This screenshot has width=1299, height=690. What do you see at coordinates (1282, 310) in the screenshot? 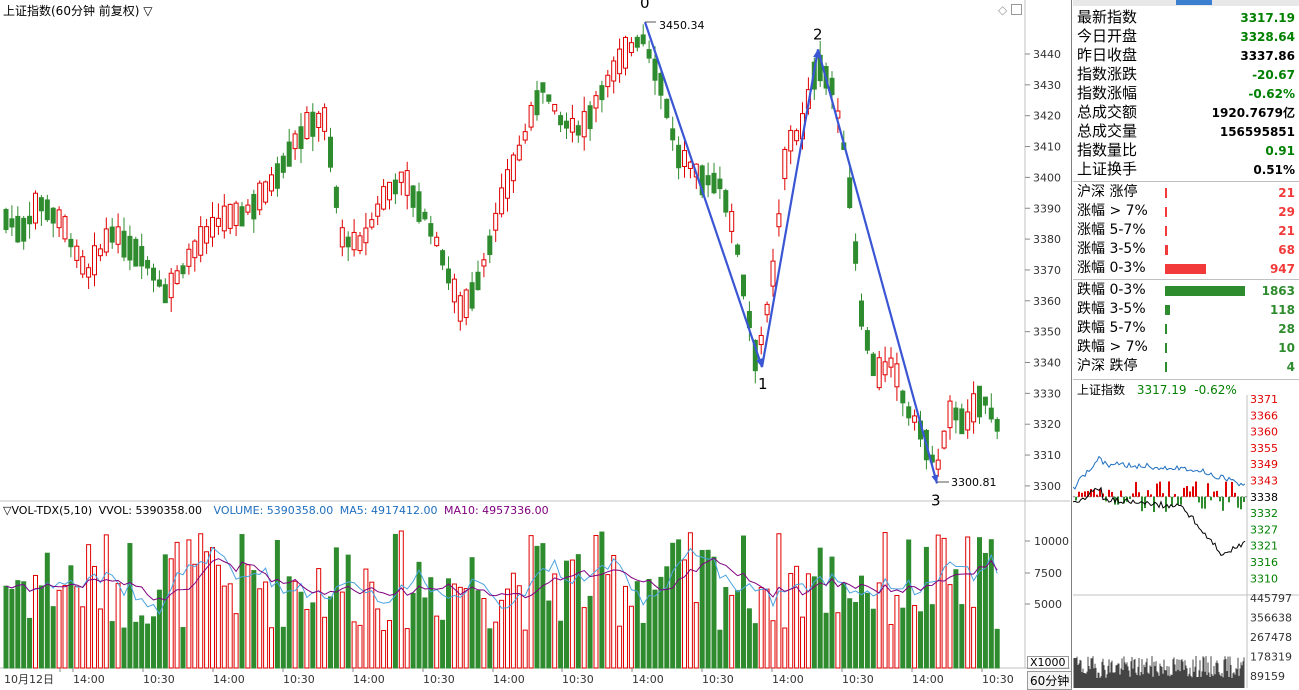
I see `breadth-value: 118` at bounding box center [1282, 310].